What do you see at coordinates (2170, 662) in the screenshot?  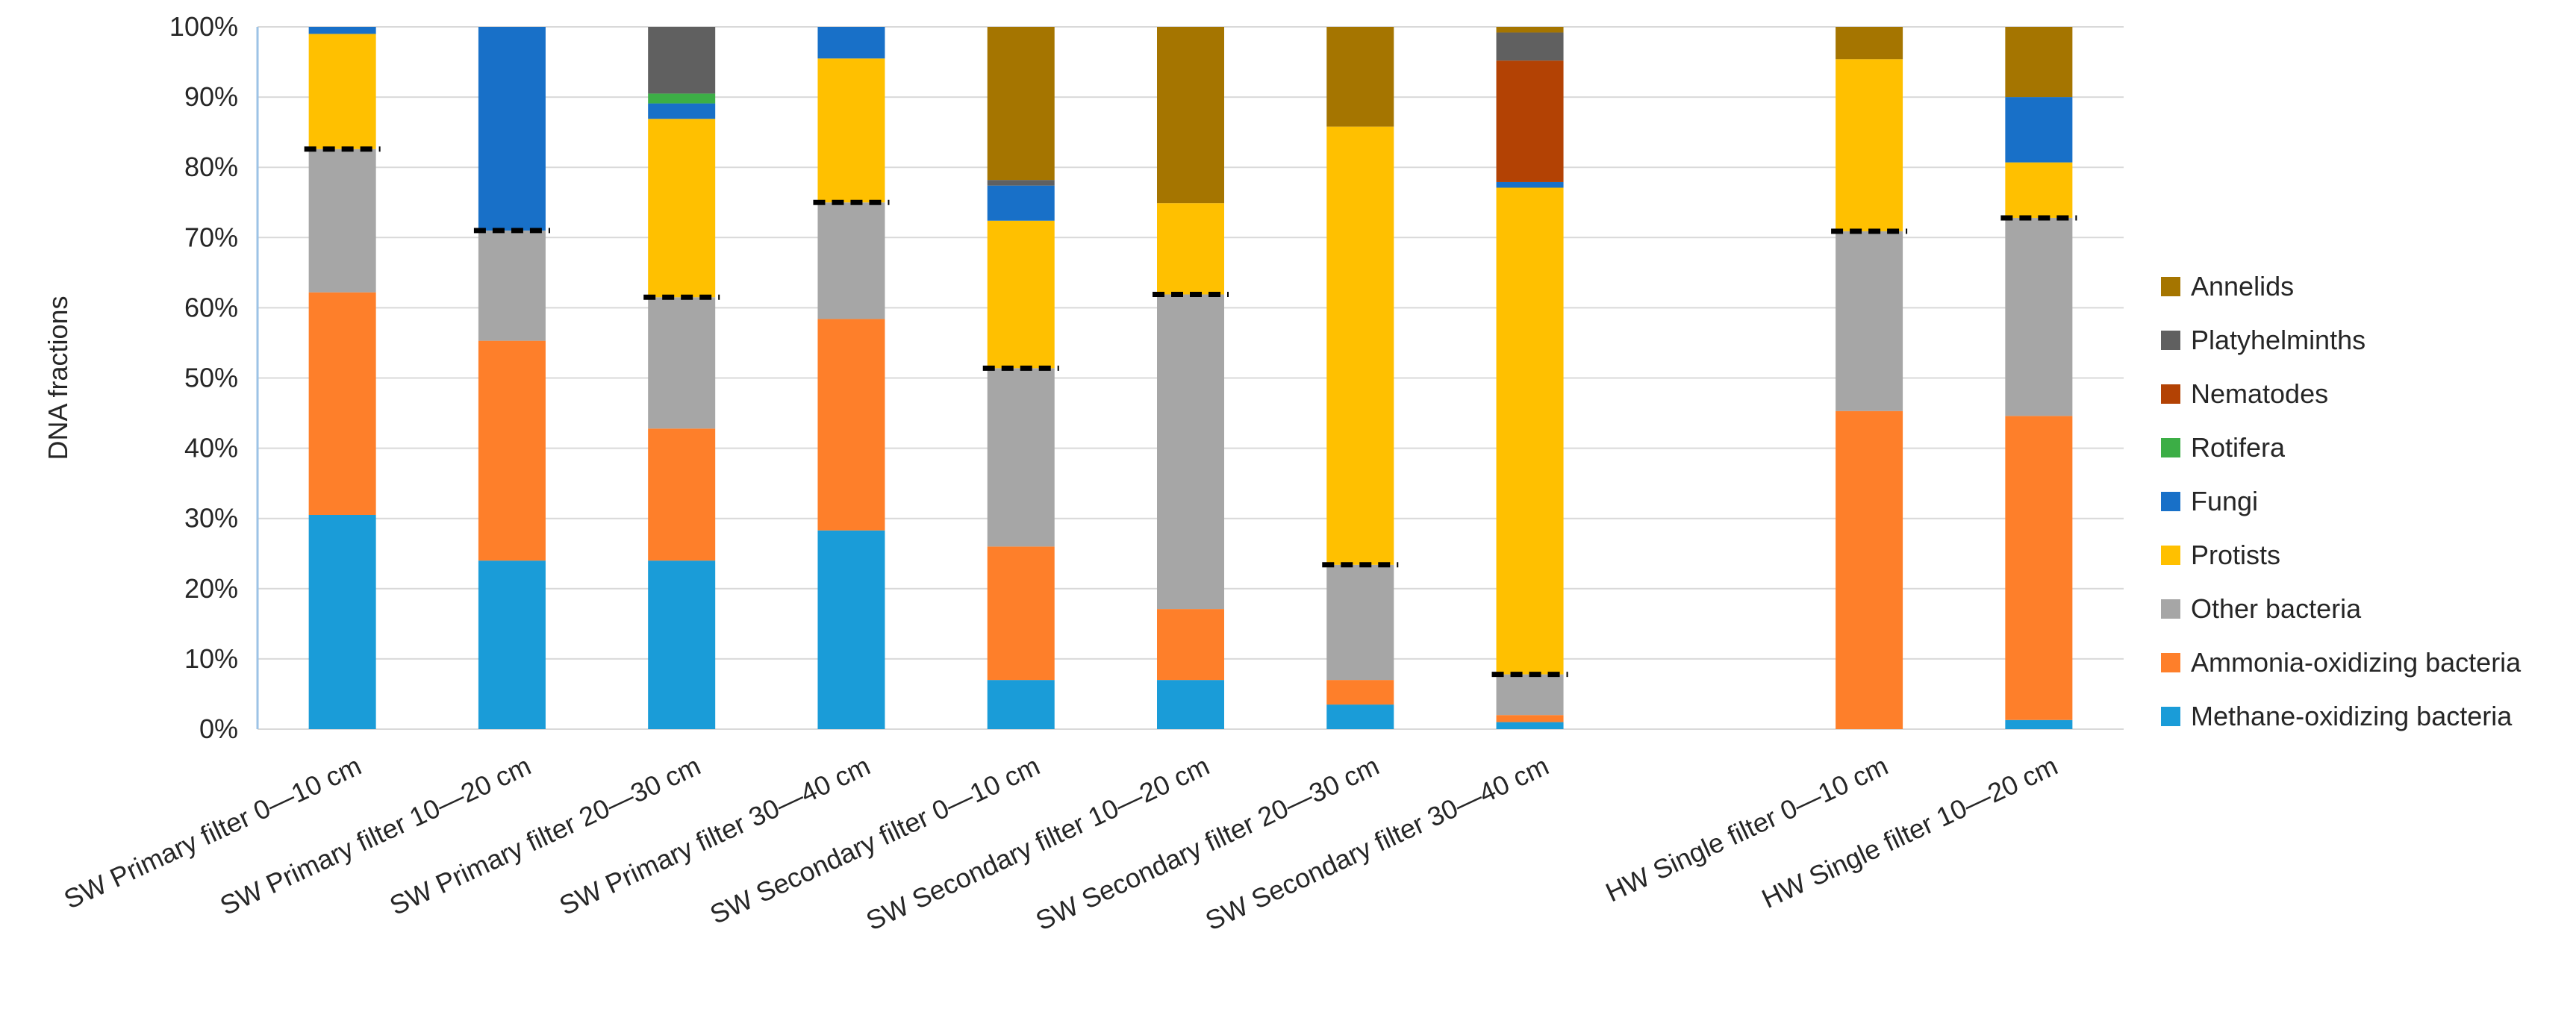 I see `legend-swatch-ammonia-oxidizing-bacteria` at bounding box center [2170, 662].